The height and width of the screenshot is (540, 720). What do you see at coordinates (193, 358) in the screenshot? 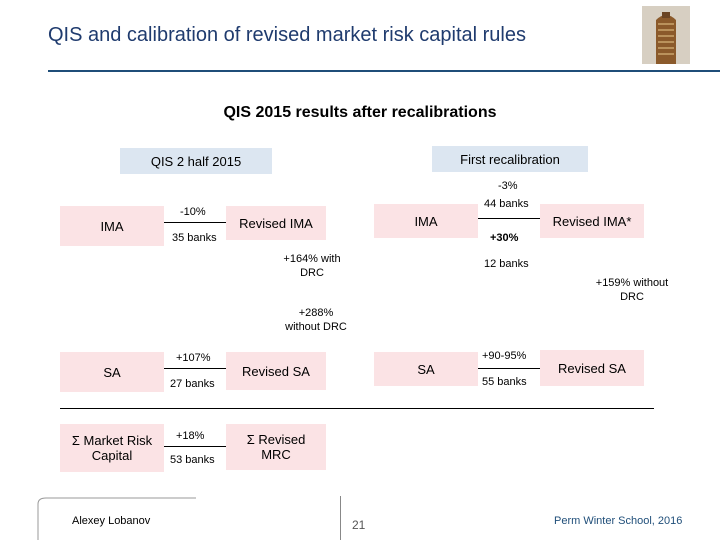
I see `sa-change-label: +107%` at bounding box center [193, 358].